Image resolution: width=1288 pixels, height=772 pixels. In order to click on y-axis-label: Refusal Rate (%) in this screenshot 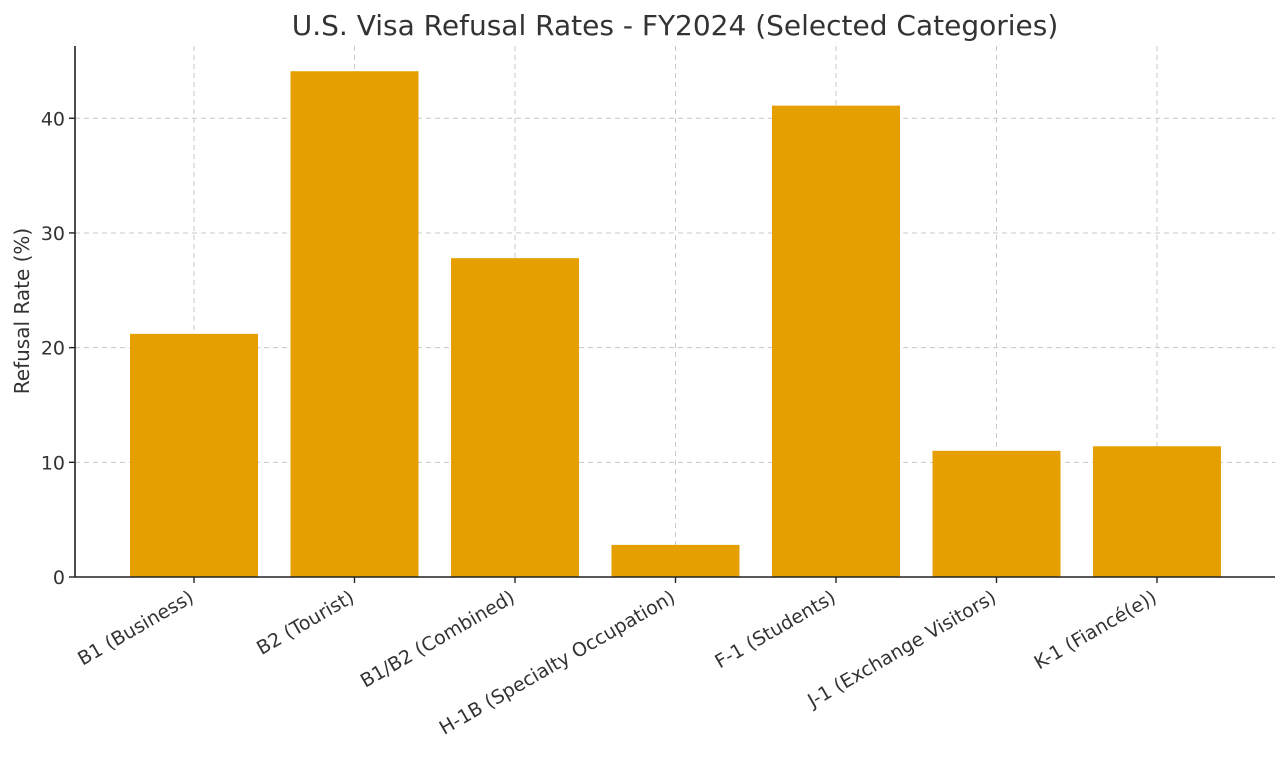, I will do `click(22, 311)`.